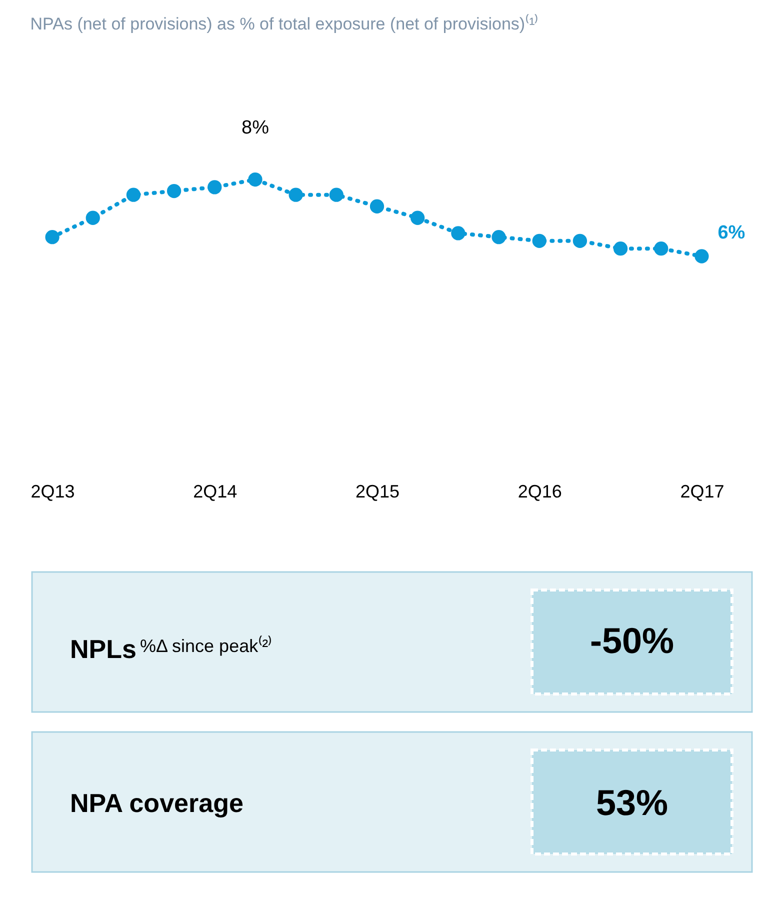 The width and height of the screenshot is (783, 920). I want to click on text: NPLs, so click(103, 649).